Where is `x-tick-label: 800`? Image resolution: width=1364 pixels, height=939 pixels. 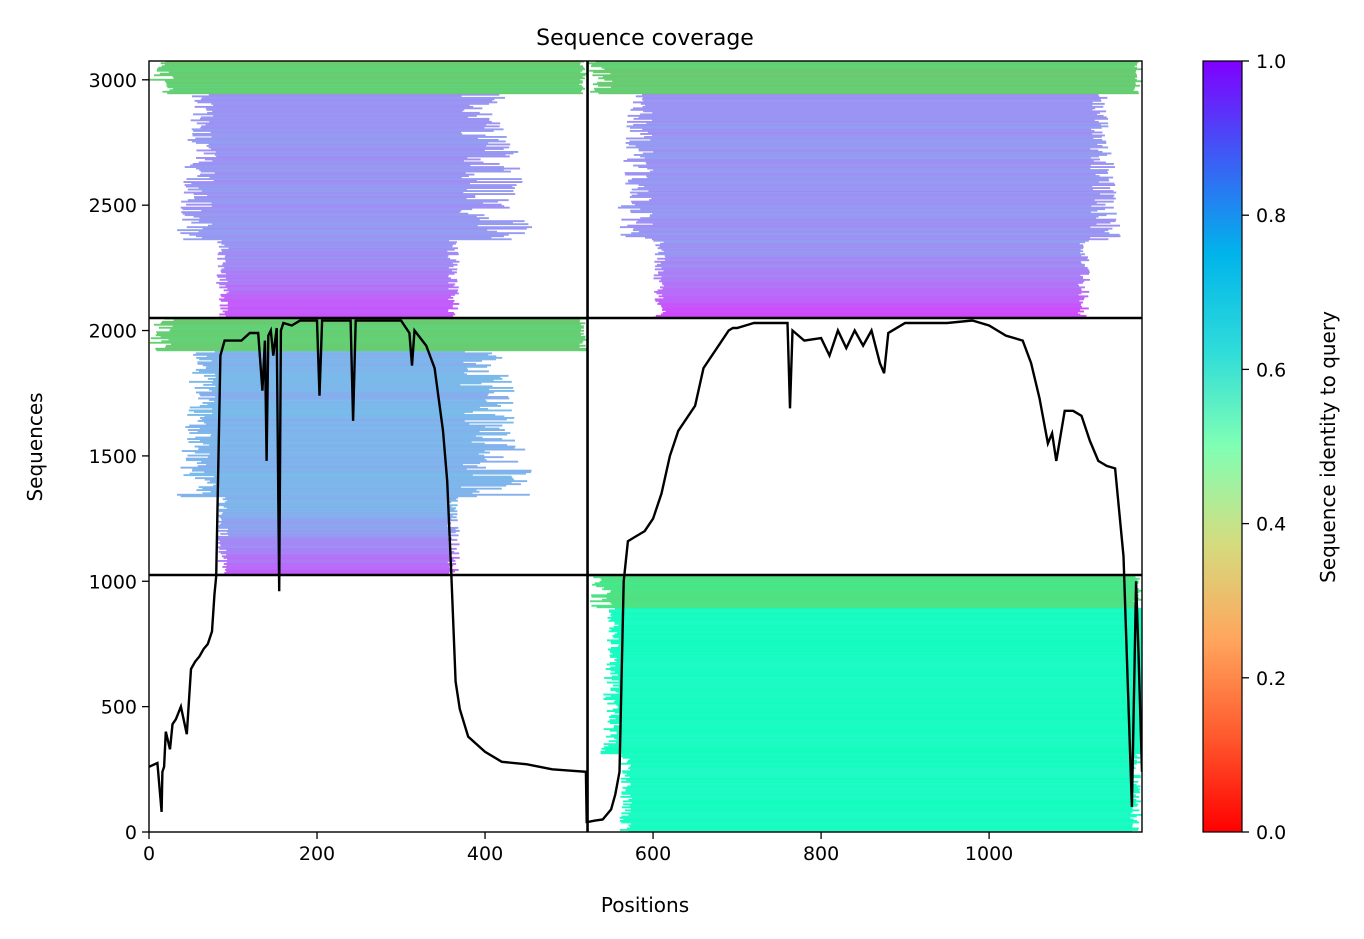
x-tick-label: 800 is located at coordinates (821, 854).